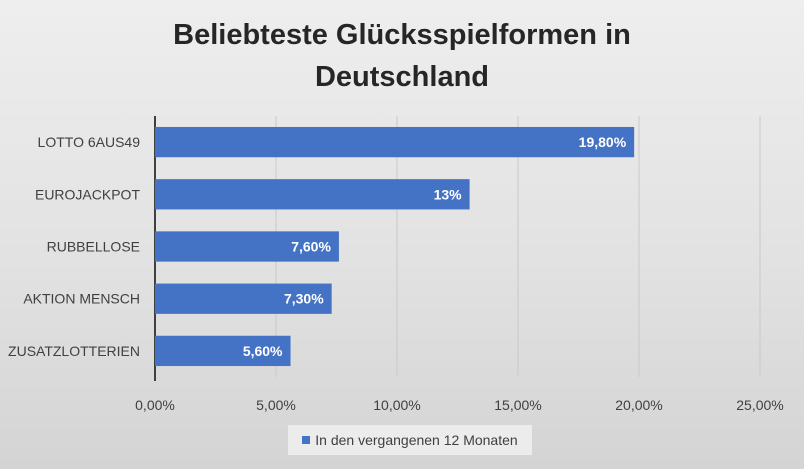 The height and width of the screenshot is (469, 804). Describe the element at coordinates (402, 35) in the screenshot. I see `chart-title-line1: Beliebteste Glücksspielformen in` at that location.